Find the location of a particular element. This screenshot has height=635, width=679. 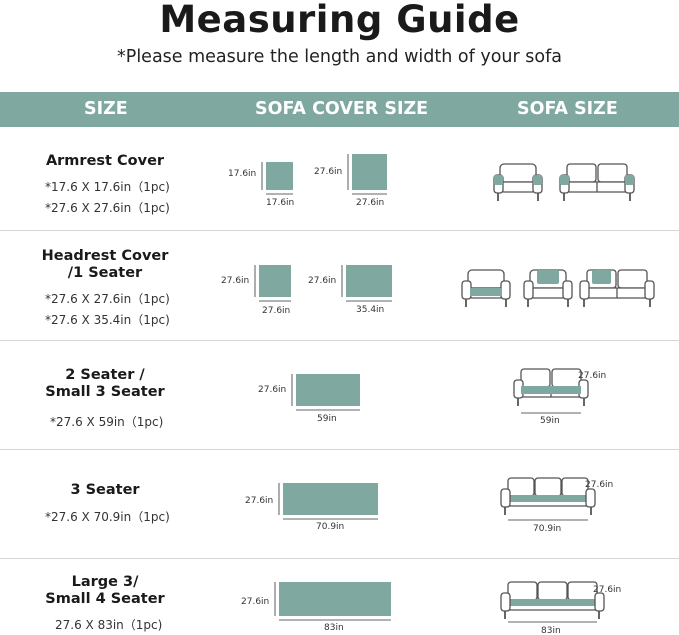

sofa-large-3-seater-icon is located at coordinates (552, 600).